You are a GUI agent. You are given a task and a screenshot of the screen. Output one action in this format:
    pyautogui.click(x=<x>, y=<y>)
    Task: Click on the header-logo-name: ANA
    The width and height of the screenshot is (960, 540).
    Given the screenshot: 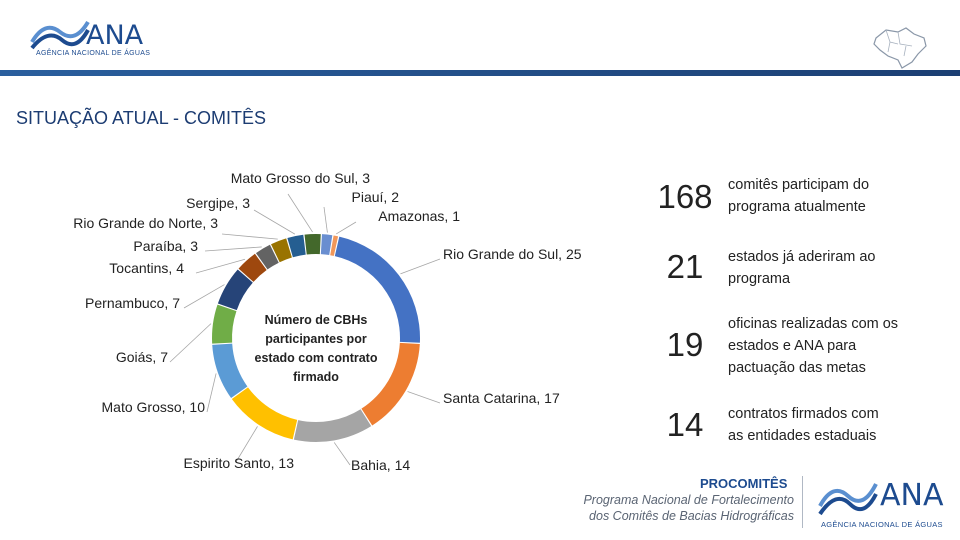 What is the action you would take?
    pyautogui.click(x=115, y=35)
    